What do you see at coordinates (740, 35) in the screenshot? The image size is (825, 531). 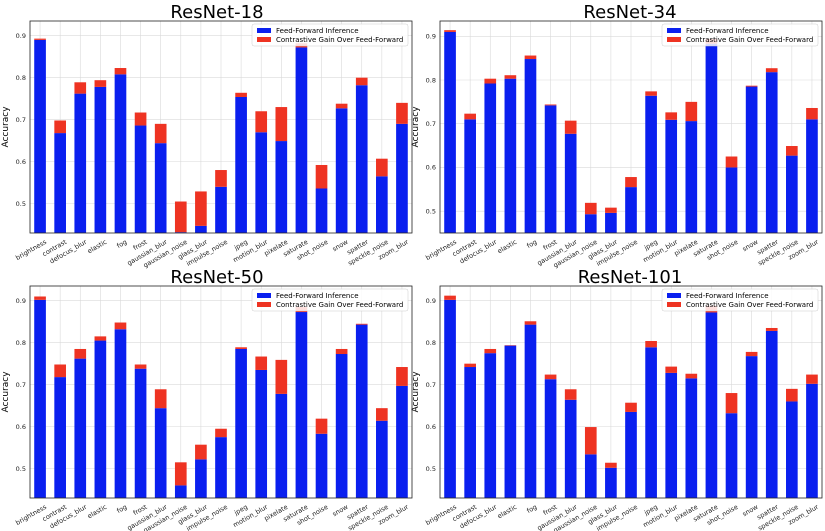 I see `legend` at bounding box center [740, 35].